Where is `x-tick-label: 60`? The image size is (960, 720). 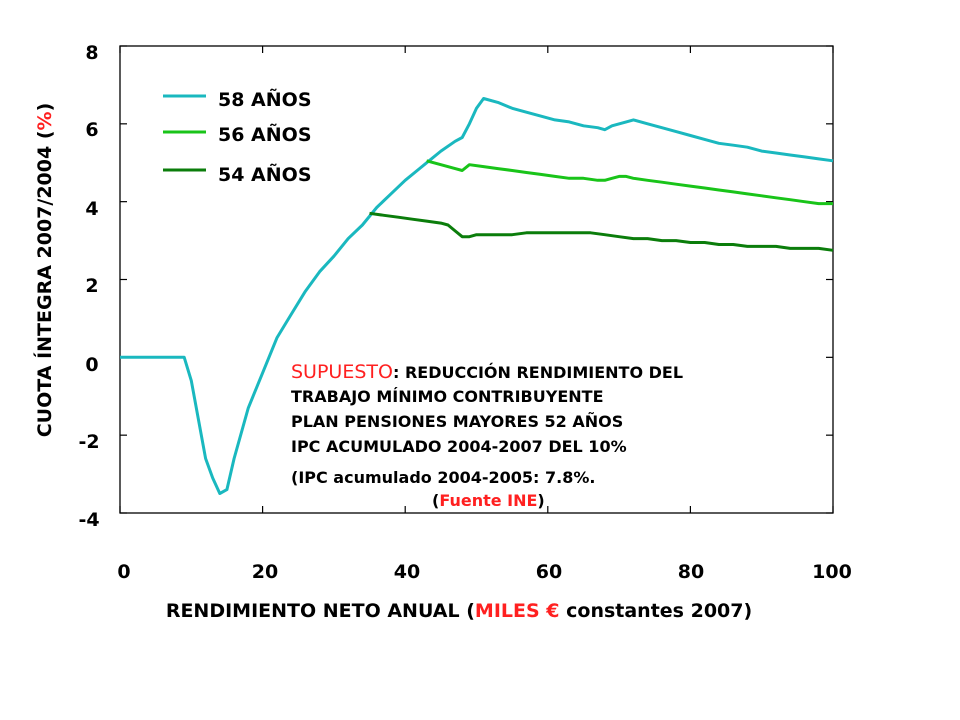 x-tick-label: 60 is located at coordinates (549, 572).